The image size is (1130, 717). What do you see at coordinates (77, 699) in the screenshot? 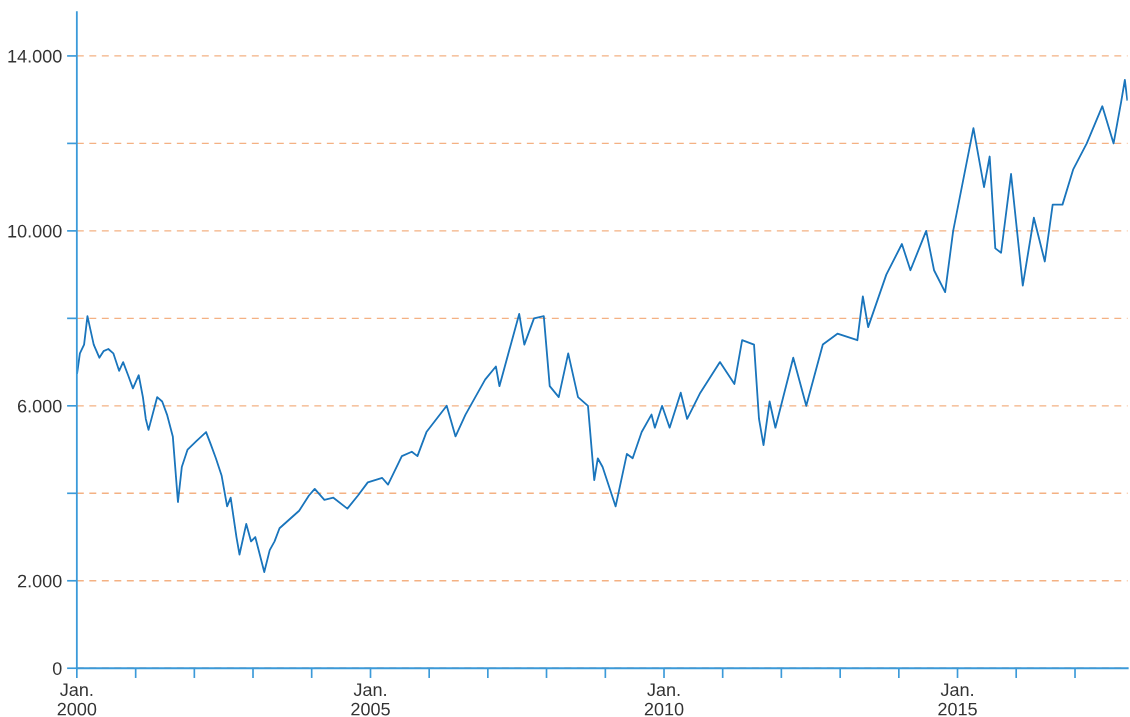
I see `x-tick-label: Jan. 2000` at bounding box center [77, 699].